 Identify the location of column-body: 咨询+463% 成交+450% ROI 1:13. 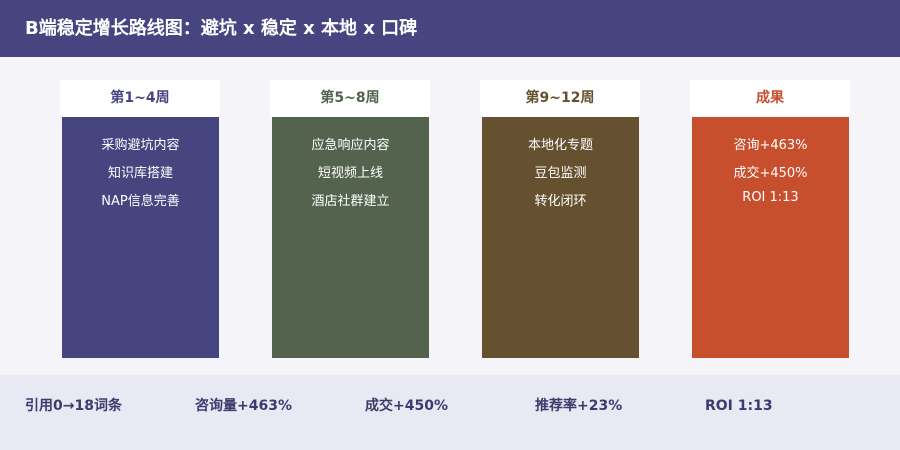
(770, 237).